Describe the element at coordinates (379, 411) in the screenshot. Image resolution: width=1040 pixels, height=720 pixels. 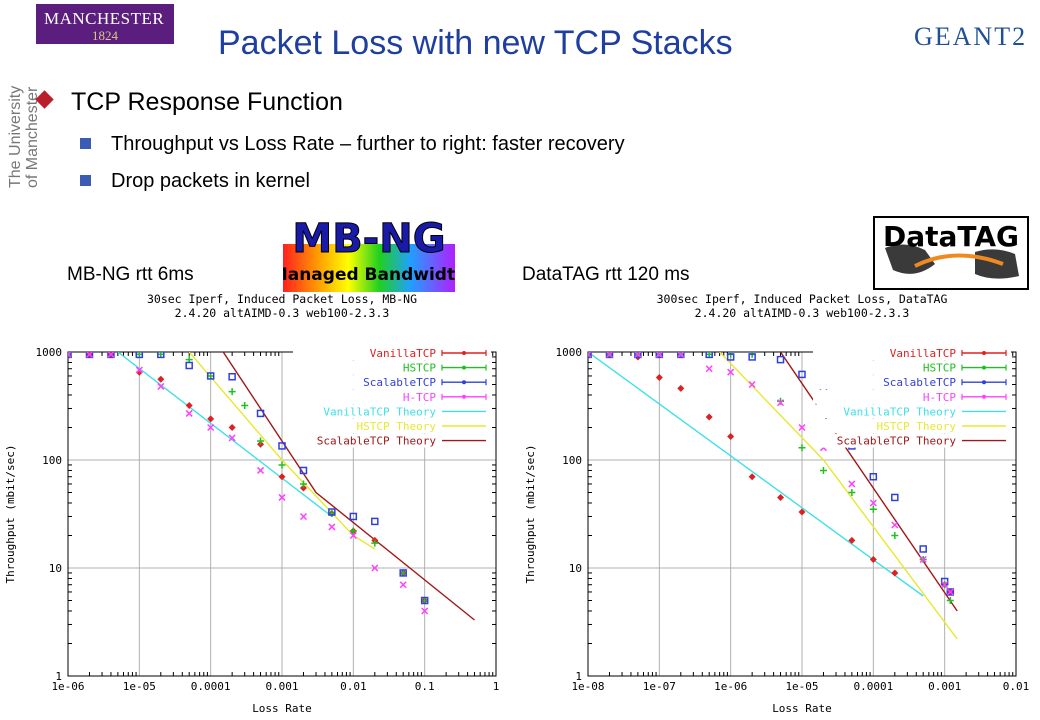
I see `legend-label: VanillaTCP Theory` at that location.